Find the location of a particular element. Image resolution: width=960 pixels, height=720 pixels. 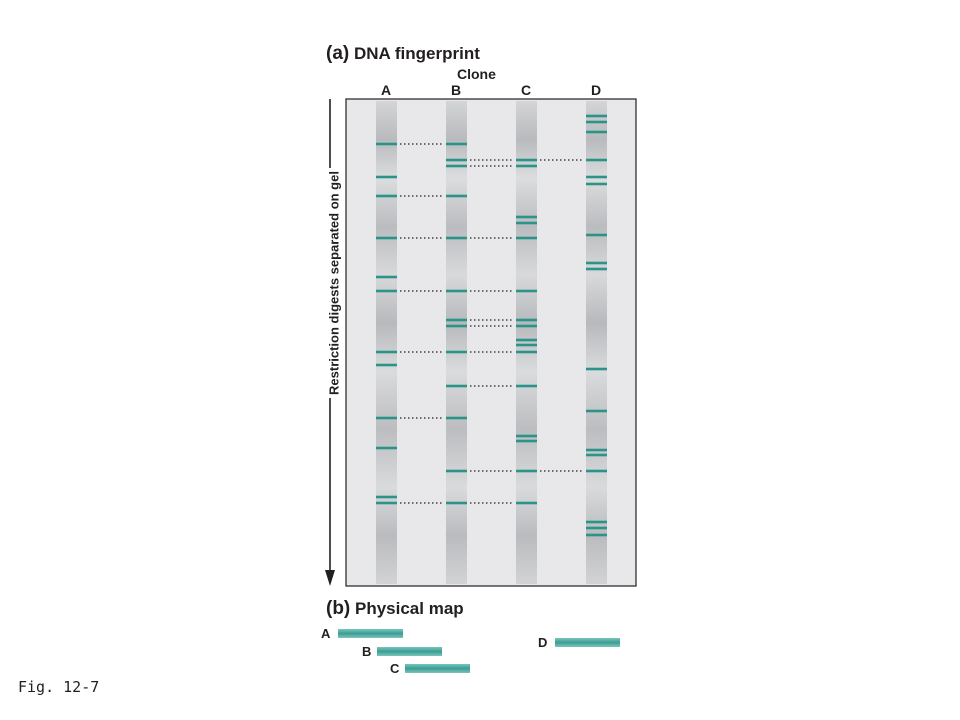

map-bar-c is located at coordinates (437, 668).